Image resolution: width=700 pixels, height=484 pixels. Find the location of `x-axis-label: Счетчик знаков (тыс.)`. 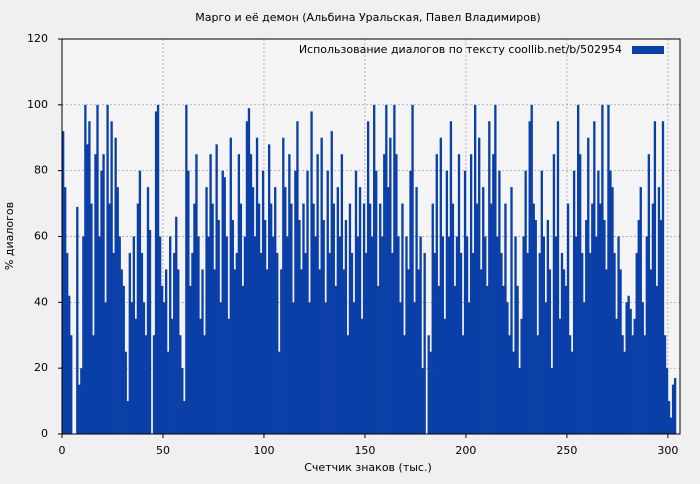

x-axis-label: Счетчик знаков (тыс.) is located at coordinates (368, 467).